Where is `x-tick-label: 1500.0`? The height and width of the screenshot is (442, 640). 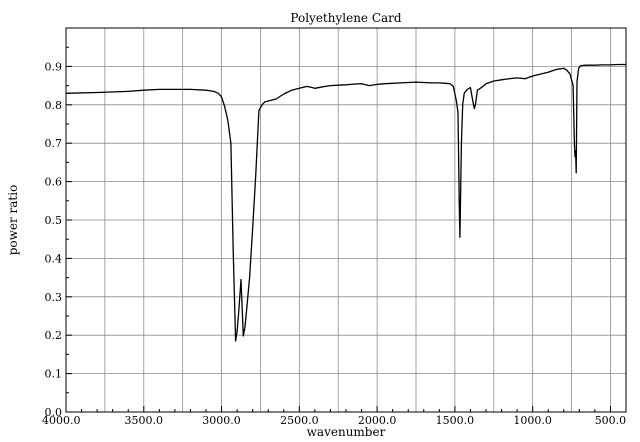 x-tick-label: 1500.0 is located at coordinates (455, 420).